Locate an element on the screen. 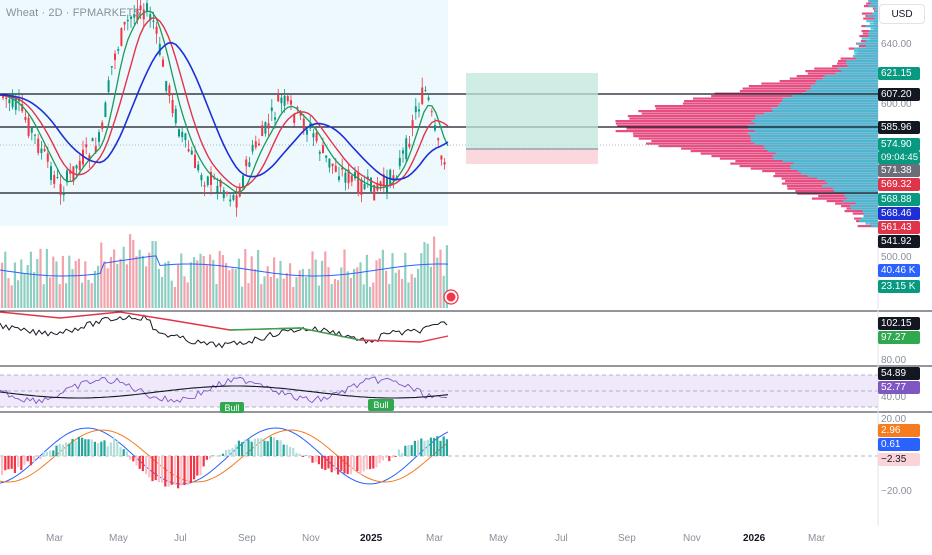 This screenshot has height=555, width=932. event-flag-icon-inner is located at coordinates (451, 297).